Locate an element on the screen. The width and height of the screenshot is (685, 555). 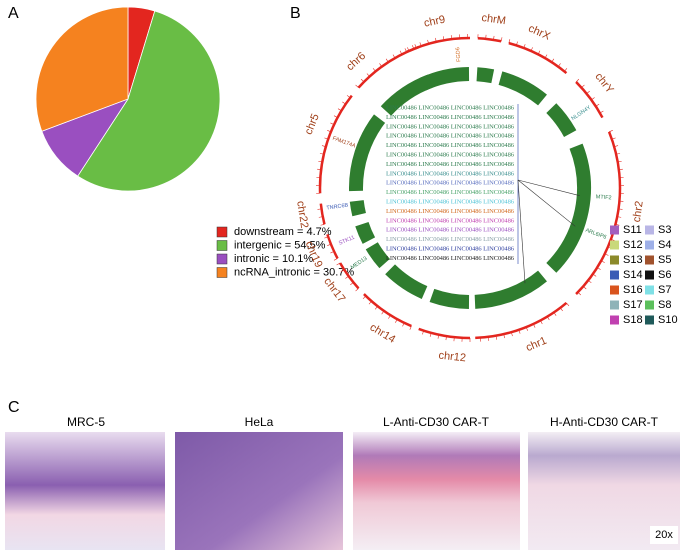
legend-label: S13 is located at coordinates (633, 260).